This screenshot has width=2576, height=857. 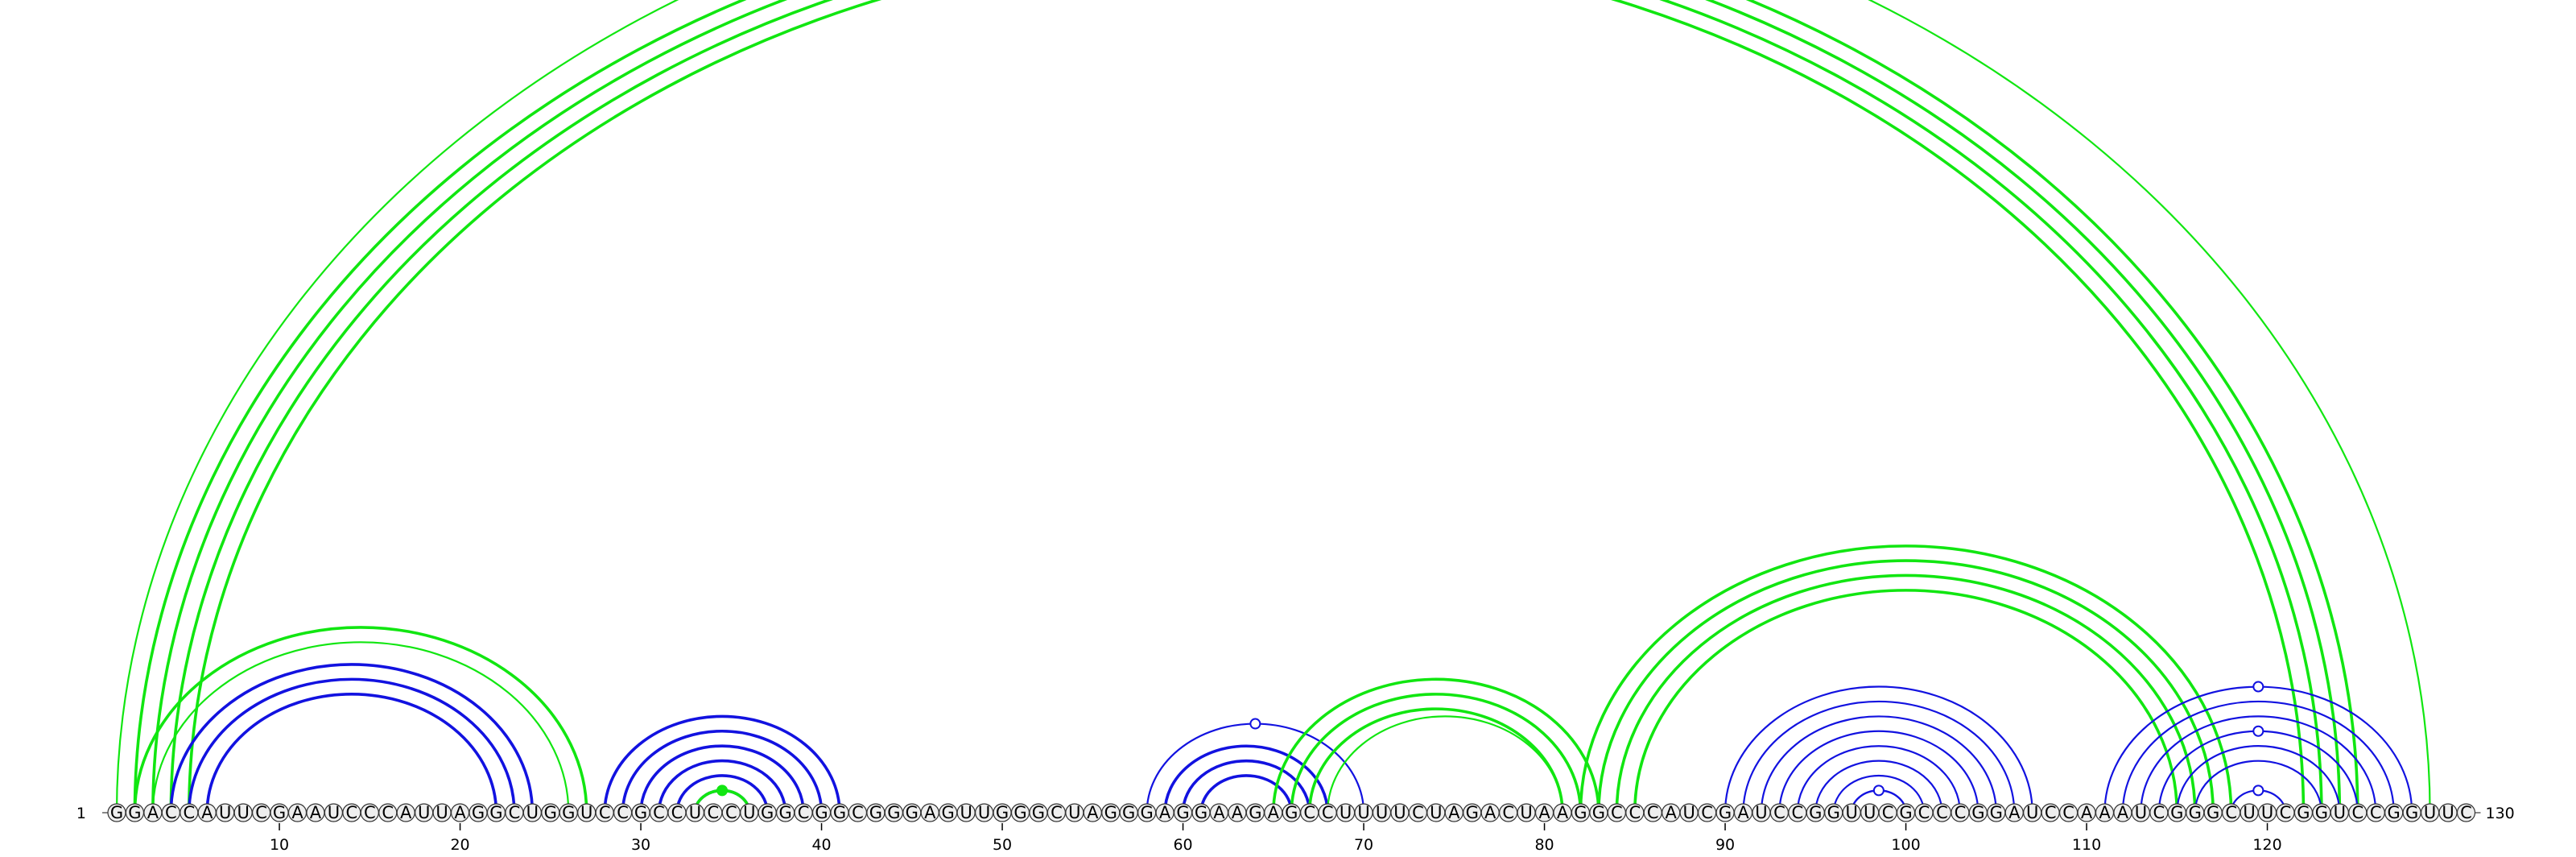 I want to click on axis-ticks: 10 20 30 40 50 60 70 80 90 100 110 120, so click(x=1276, y=838).